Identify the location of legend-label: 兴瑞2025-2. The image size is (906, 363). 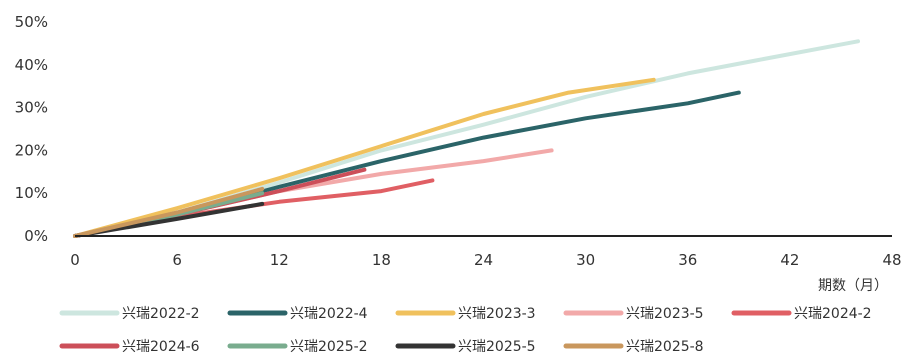
(329, 347).